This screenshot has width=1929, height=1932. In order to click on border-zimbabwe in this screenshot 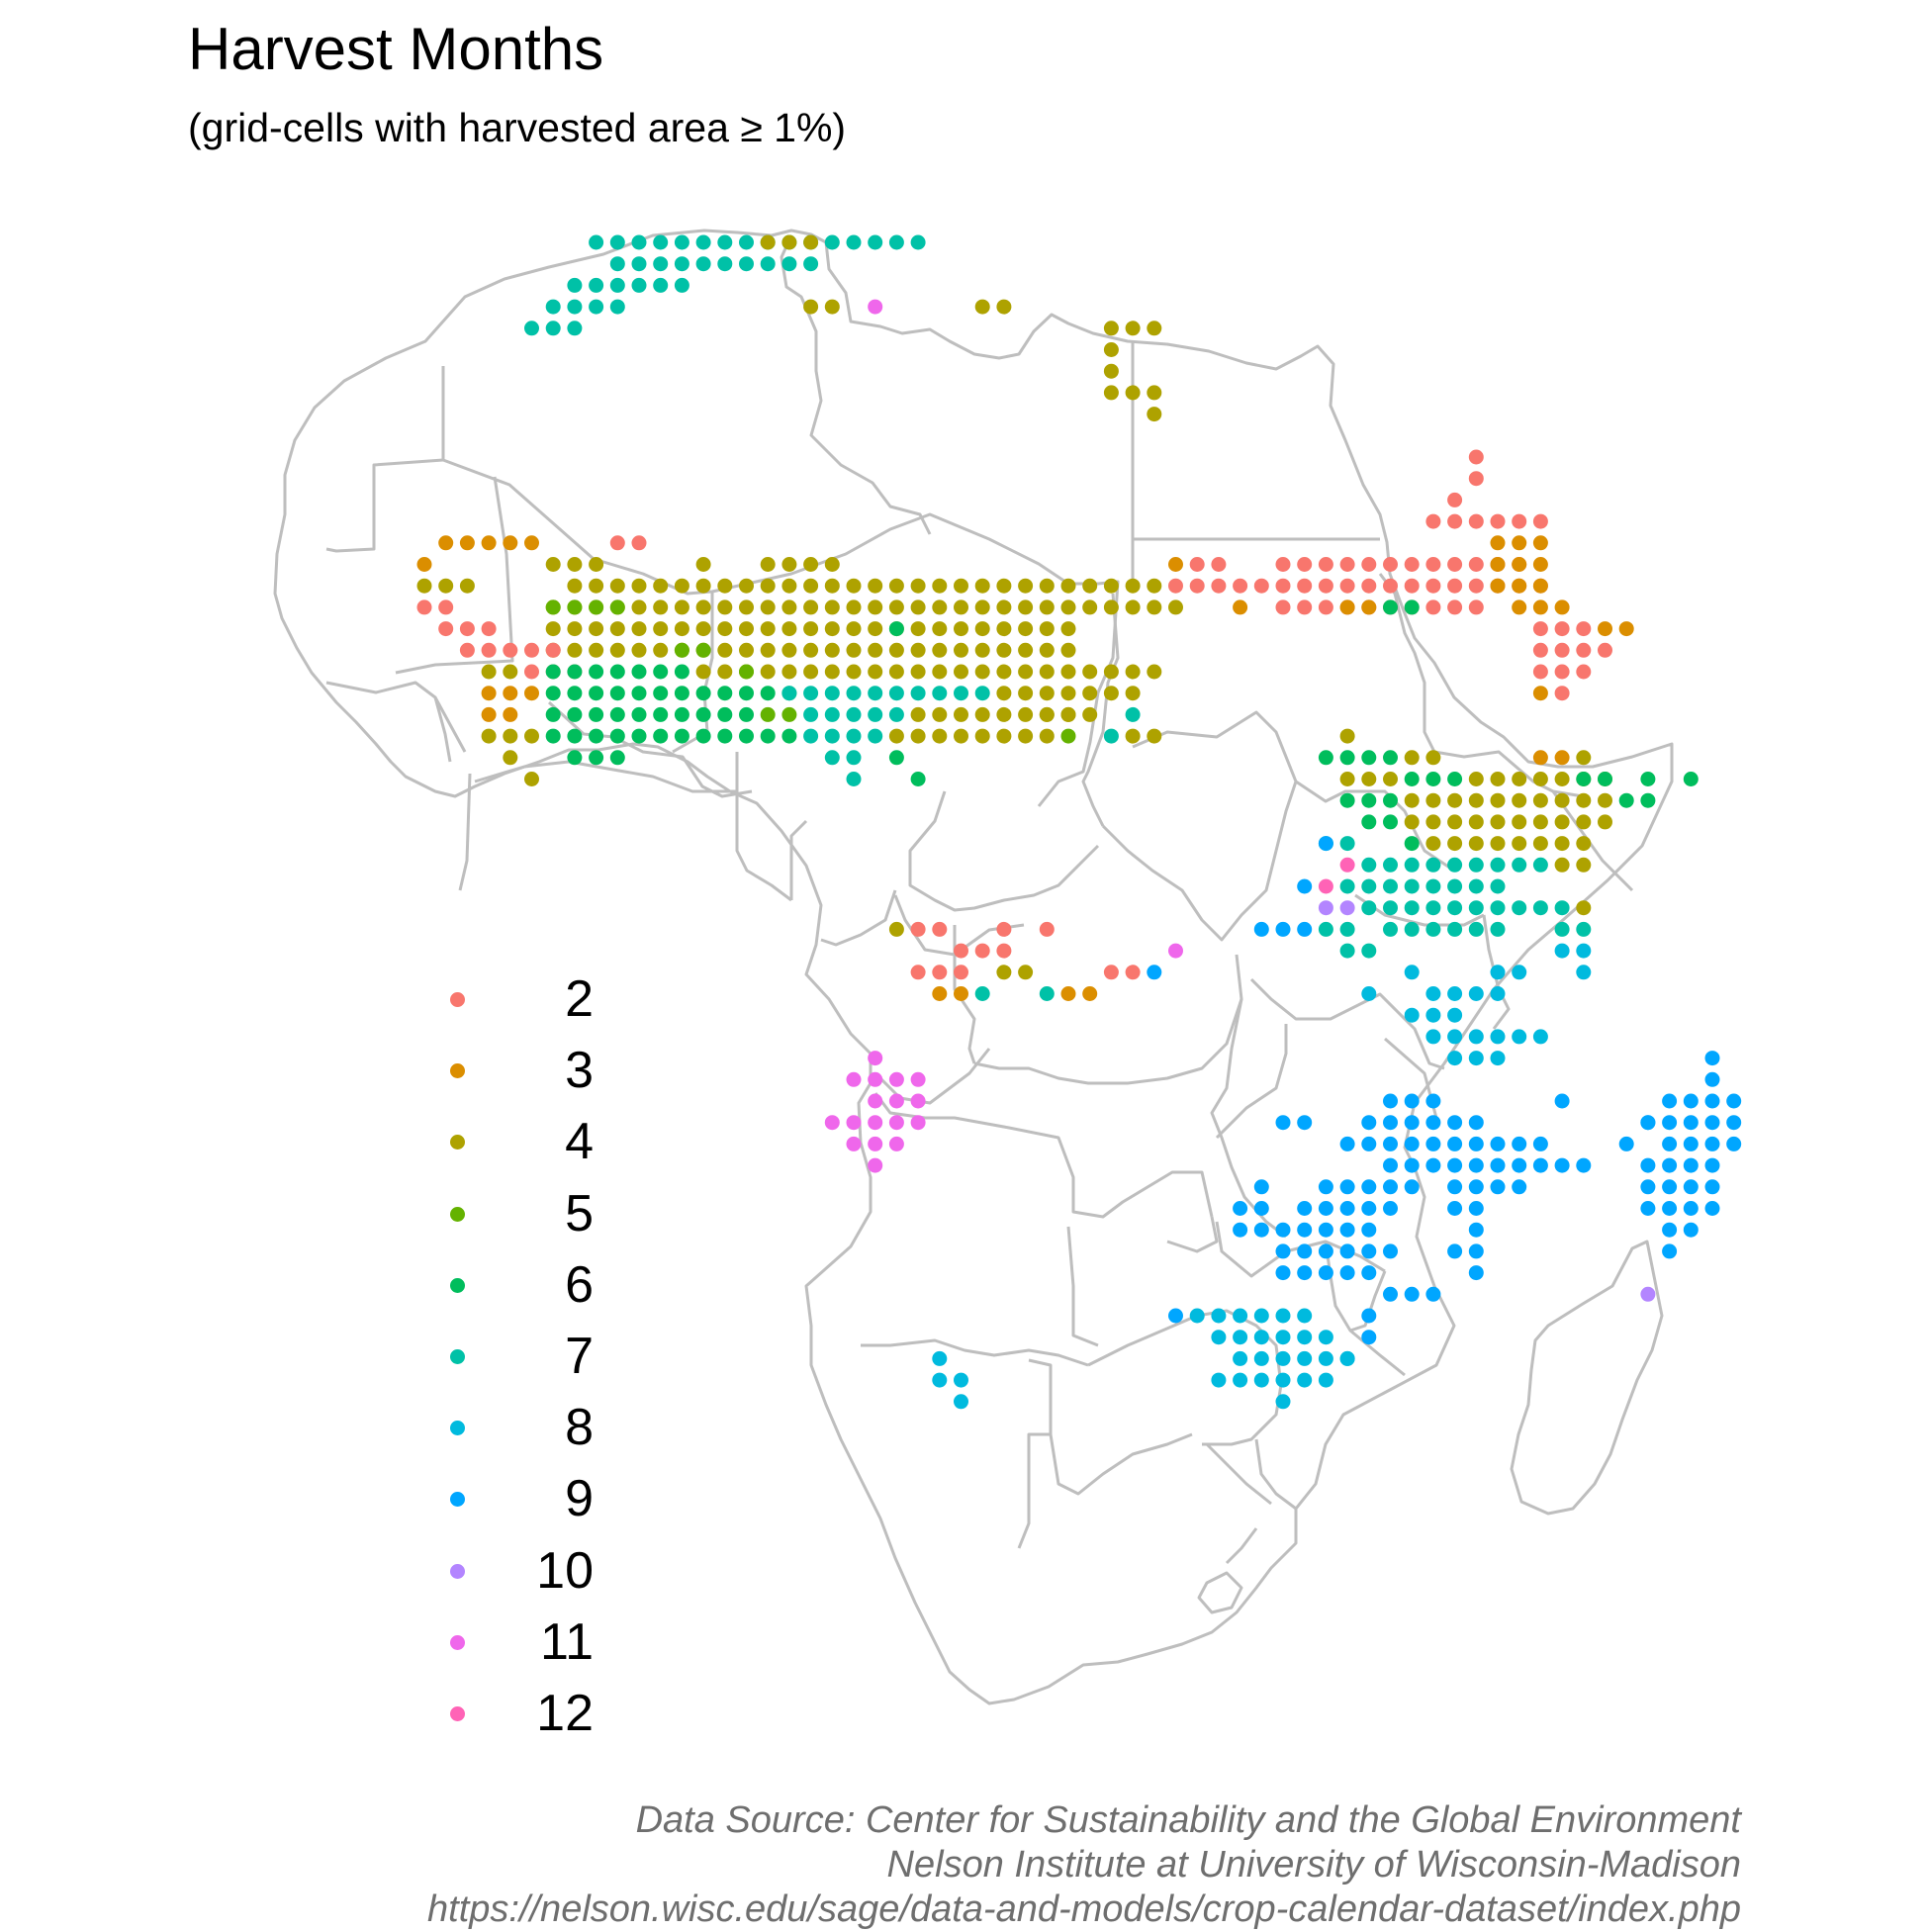, I will do `click(1185, 1377)`.